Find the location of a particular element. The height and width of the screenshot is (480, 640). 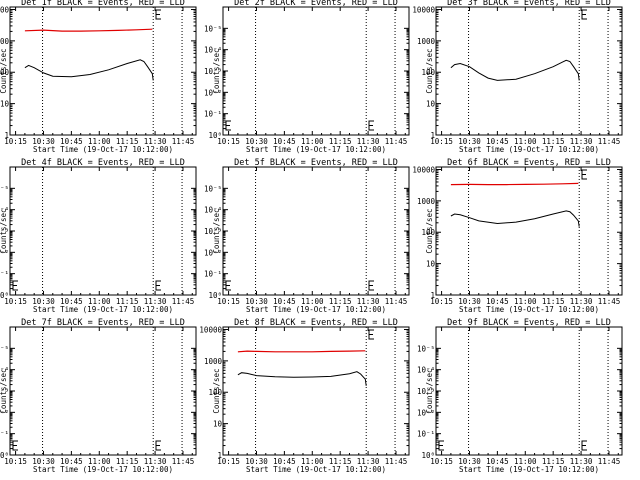

panel-title: Det 6f BLACK = Events, RED = LLD is located at coordinates (529, 163).